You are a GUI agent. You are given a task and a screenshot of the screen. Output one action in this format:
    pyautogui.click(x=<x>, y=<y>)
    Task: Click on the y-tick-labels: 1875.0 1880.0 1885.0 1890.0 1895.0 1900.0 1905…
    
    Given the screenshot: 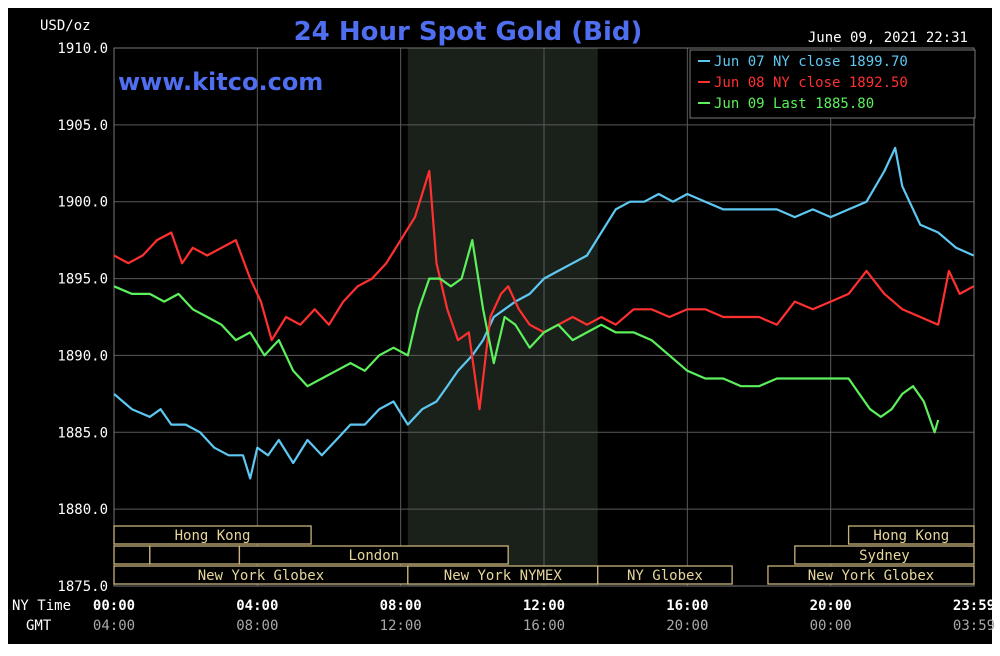 What is the action you would take?
    pyautogui.click(x=82, y=318)
    